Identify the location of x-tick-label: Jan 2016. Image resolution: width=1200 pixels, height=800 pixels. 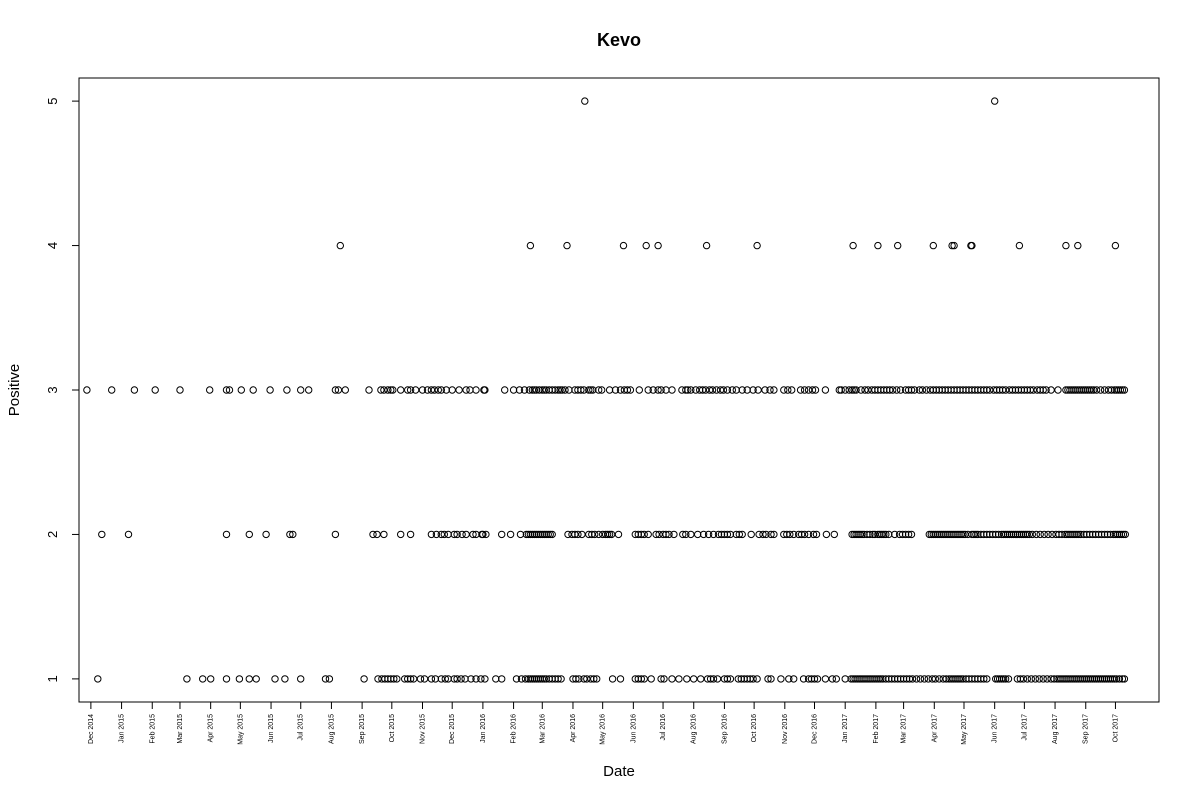
(483, 728).